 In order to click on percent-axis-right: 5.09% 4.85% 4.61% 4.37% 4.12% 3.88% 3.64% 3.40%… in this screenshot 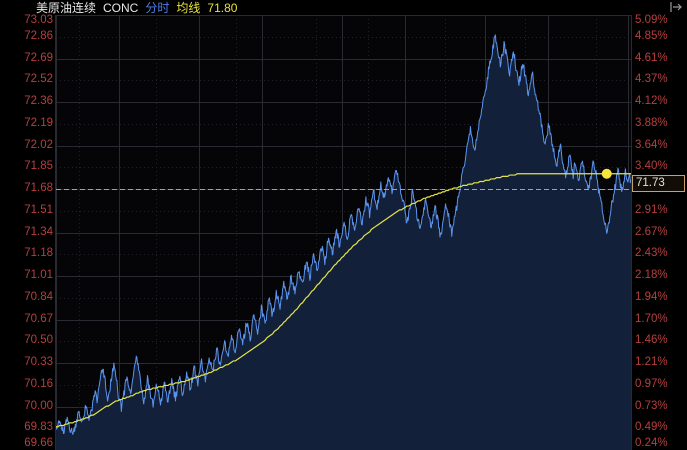, I will do `click(659, 232)`.